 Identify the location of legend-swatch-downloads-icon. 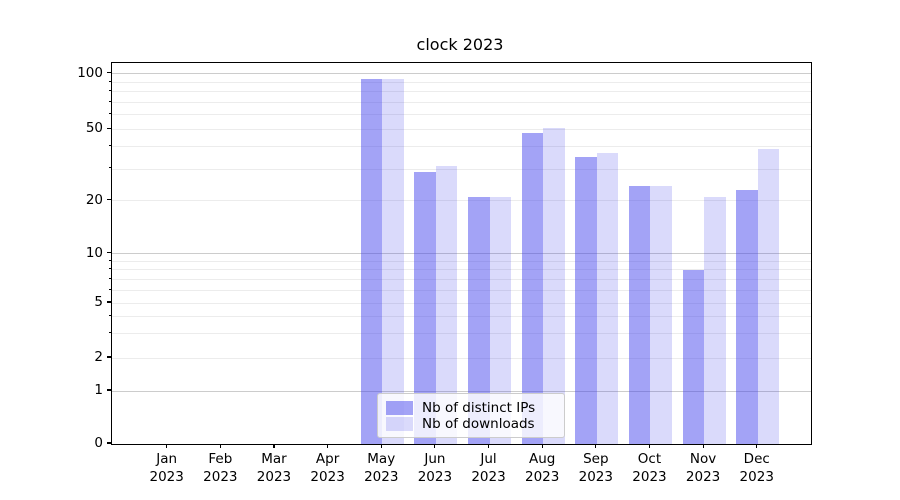
(399, 424).